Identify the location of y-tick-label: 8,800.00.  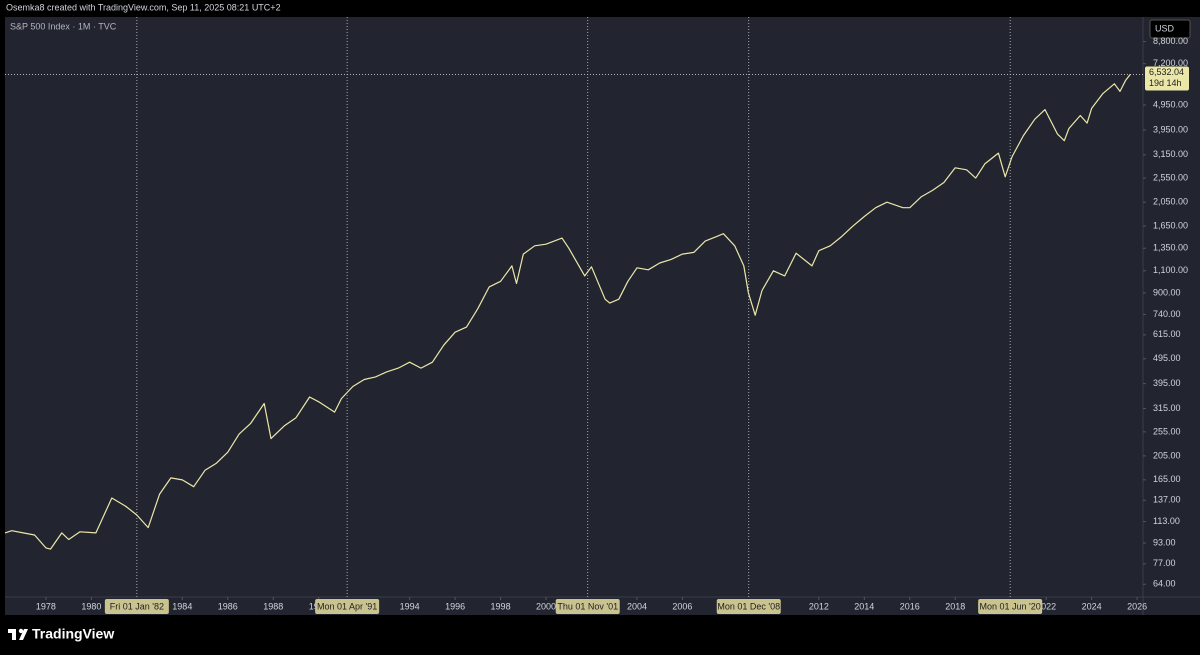
(1170, 41).